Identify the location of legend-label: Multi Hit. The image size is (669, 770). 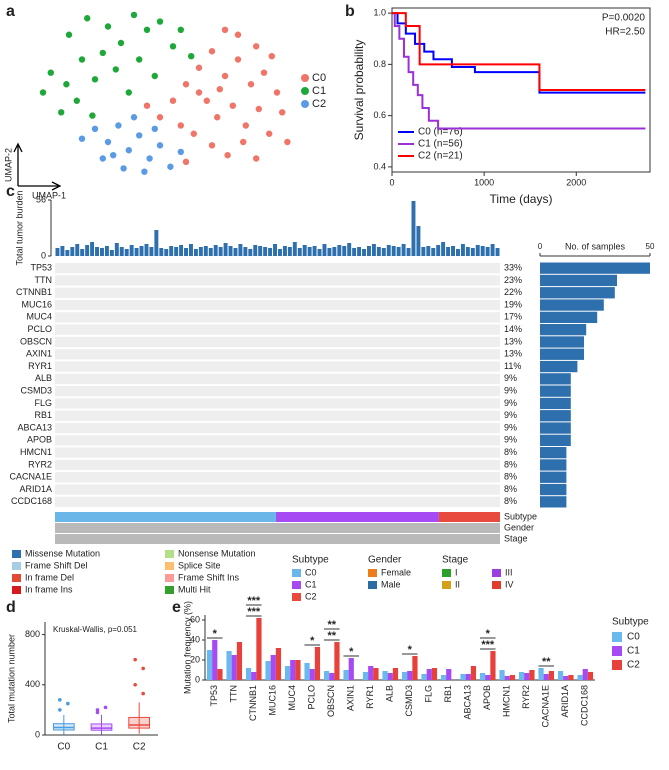
(194, 589).